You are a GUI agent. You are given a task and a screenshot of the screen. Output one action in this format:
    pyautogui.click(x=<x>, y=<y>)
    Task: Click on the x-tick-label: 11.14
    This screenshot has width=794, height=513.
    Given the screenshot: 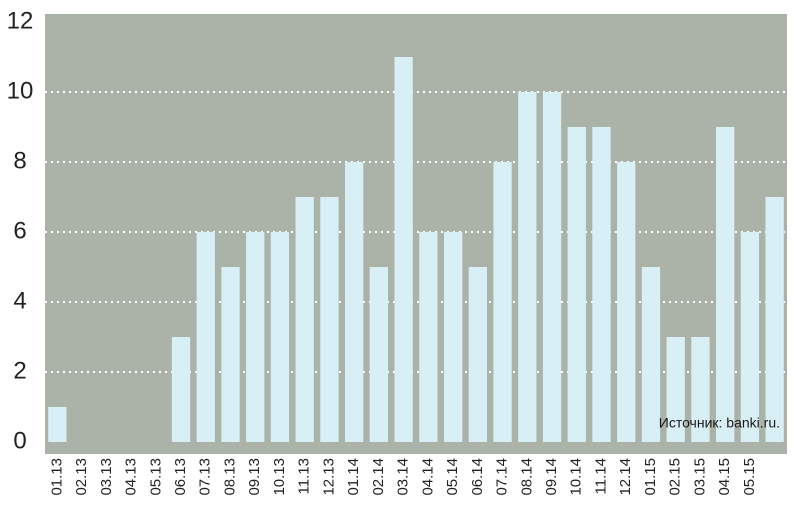 What is the action you would take?
    pyautogui.click(x=600, y=476)
    